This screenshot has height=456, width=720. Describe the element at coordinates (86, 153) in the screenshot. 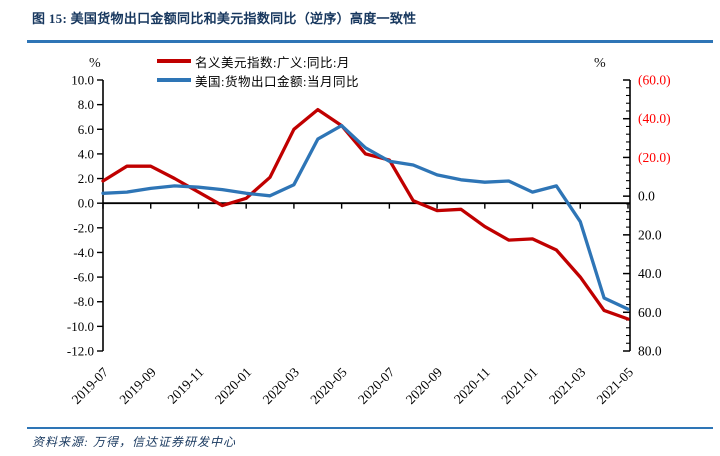

I see `left-axis-tick-label: 4.0` at that location.